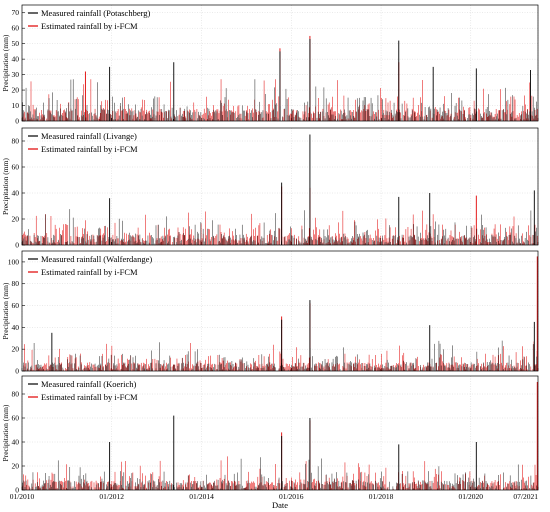  What do you see at coordinates (16, 43) in the screenshot?
I see `y-tick-label: 50` at bounding box center [16, 43].